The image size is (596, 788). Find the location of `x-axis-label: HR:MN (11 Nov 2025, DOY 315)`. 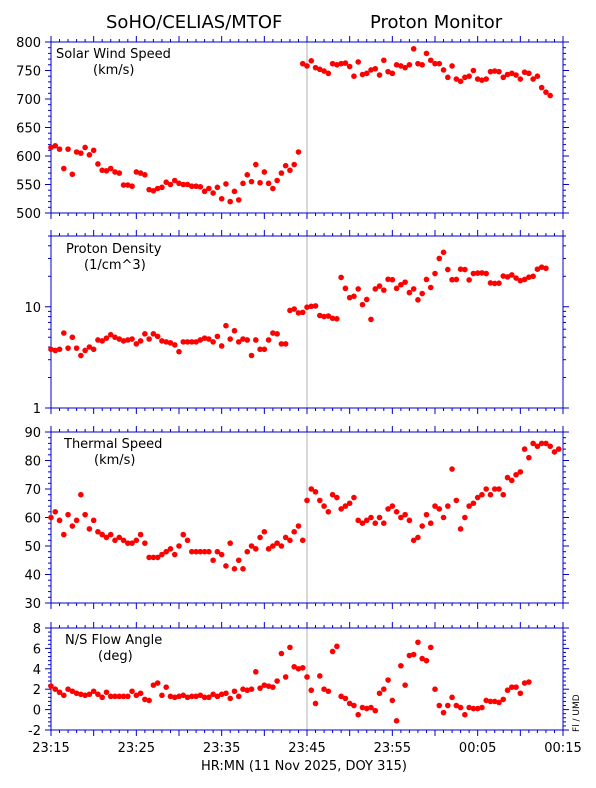

x-axis-label: HR:MN (11 Nov 2025, DOY 315) is located at coordinates (304, 766).